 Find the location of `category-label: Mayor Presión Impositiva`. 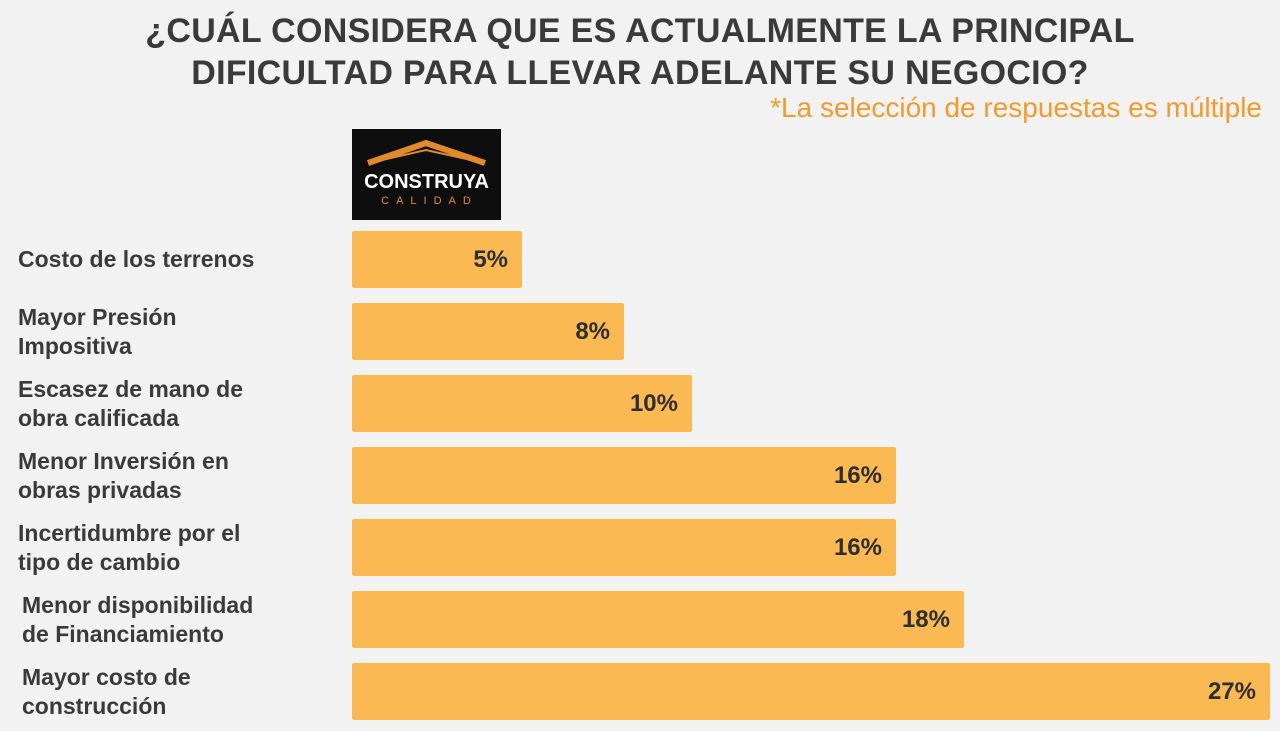

category-label: Mayor Presión Impositiva is located at coordinates (97, 331).